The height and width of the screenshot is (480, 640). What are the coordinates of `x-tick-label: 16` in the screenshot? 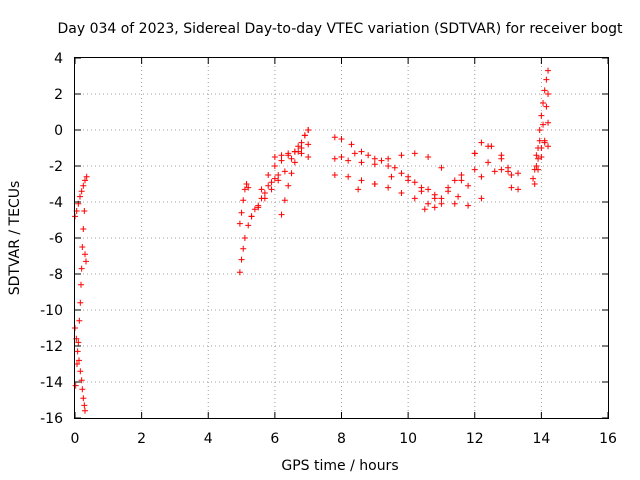 It's located at (608, 439).